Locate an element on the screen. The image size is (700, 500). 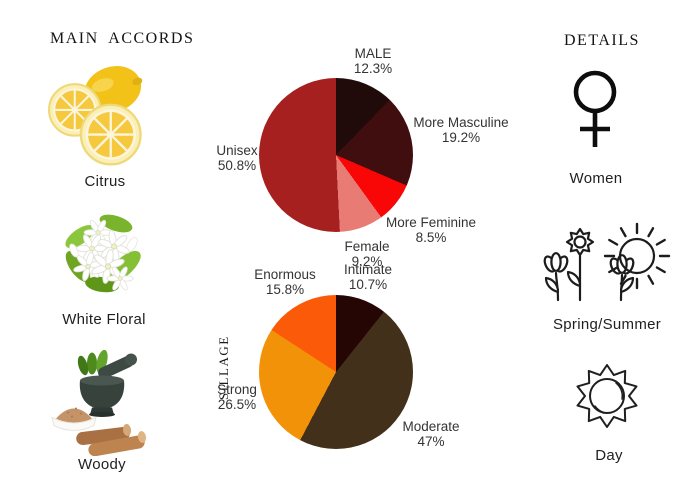
main-accords-heading: MAIN ACCORDS is located at coordinates (122, 38).